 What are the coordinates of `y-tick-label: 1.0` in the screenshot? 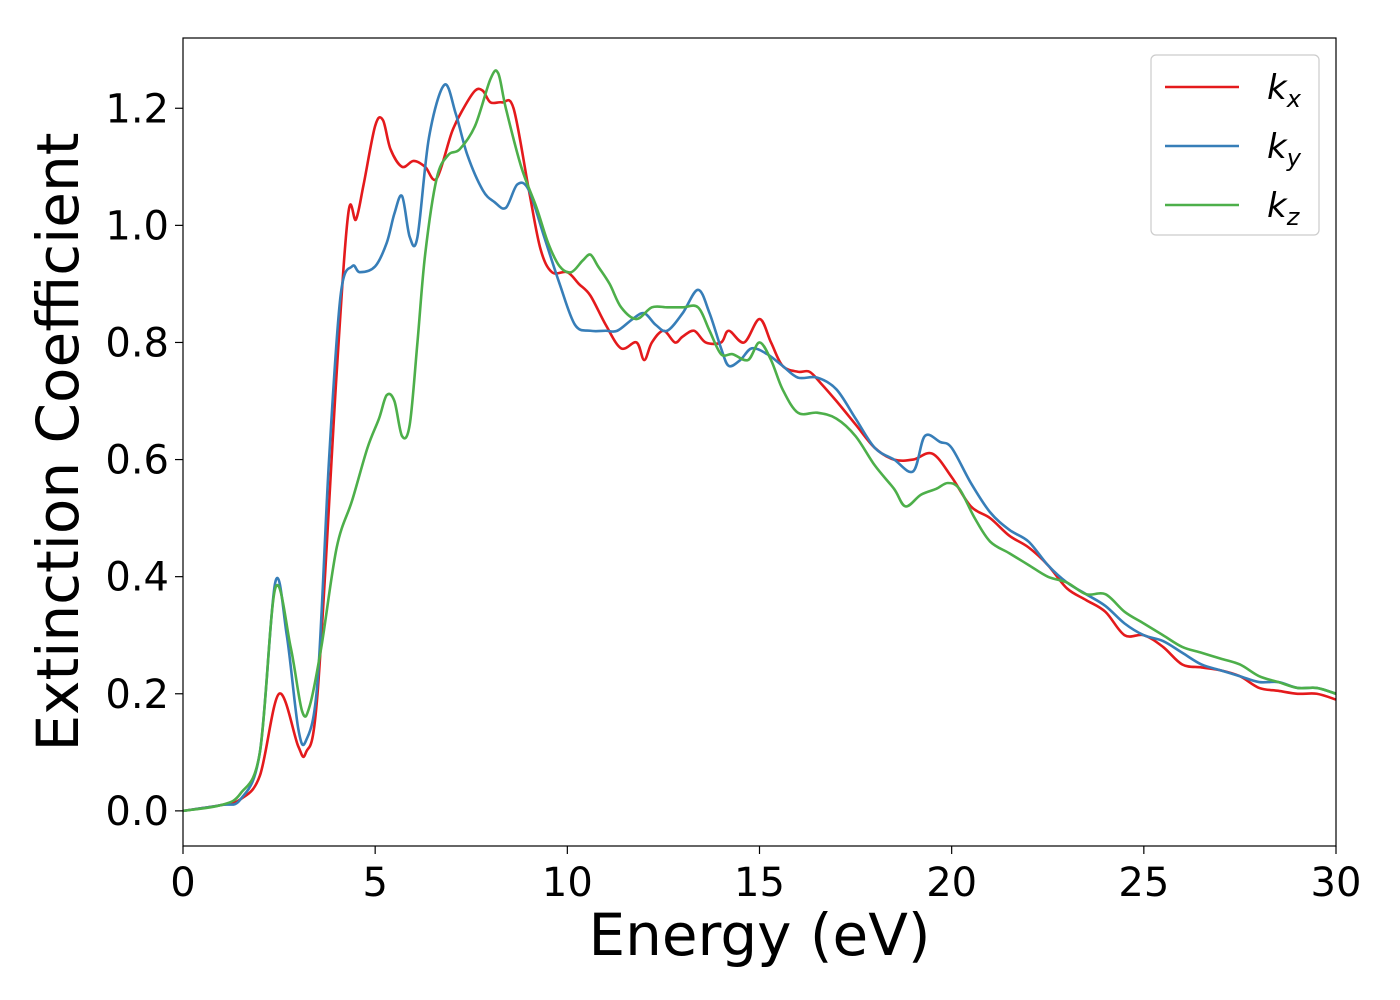 It's located at (137, 226).